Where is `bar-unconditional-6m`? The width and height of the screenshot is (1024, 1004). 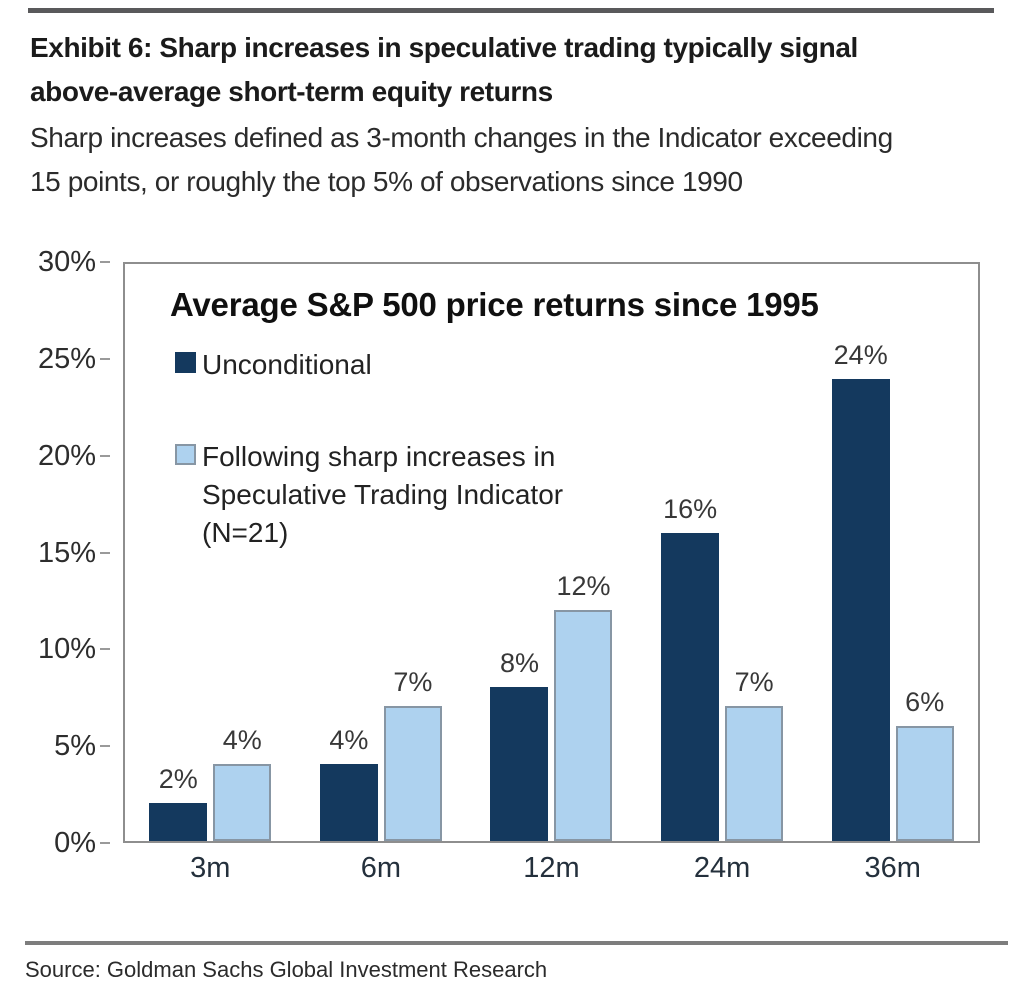 bar-unconditional-6m is located at coordinates (348, 802).